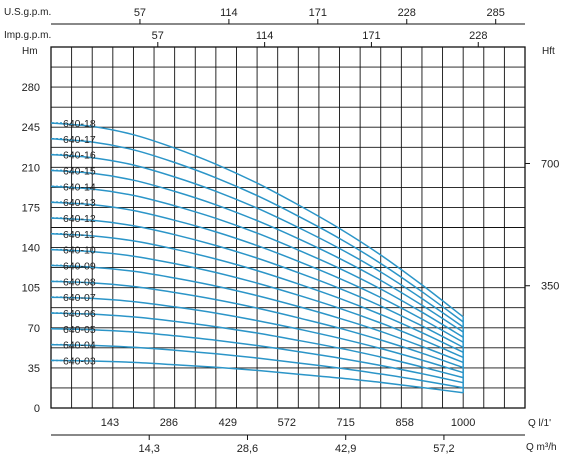 This screenshot has width=580, height=462. I want to click on x-flow-tick-label: 572, so click(287, 423).